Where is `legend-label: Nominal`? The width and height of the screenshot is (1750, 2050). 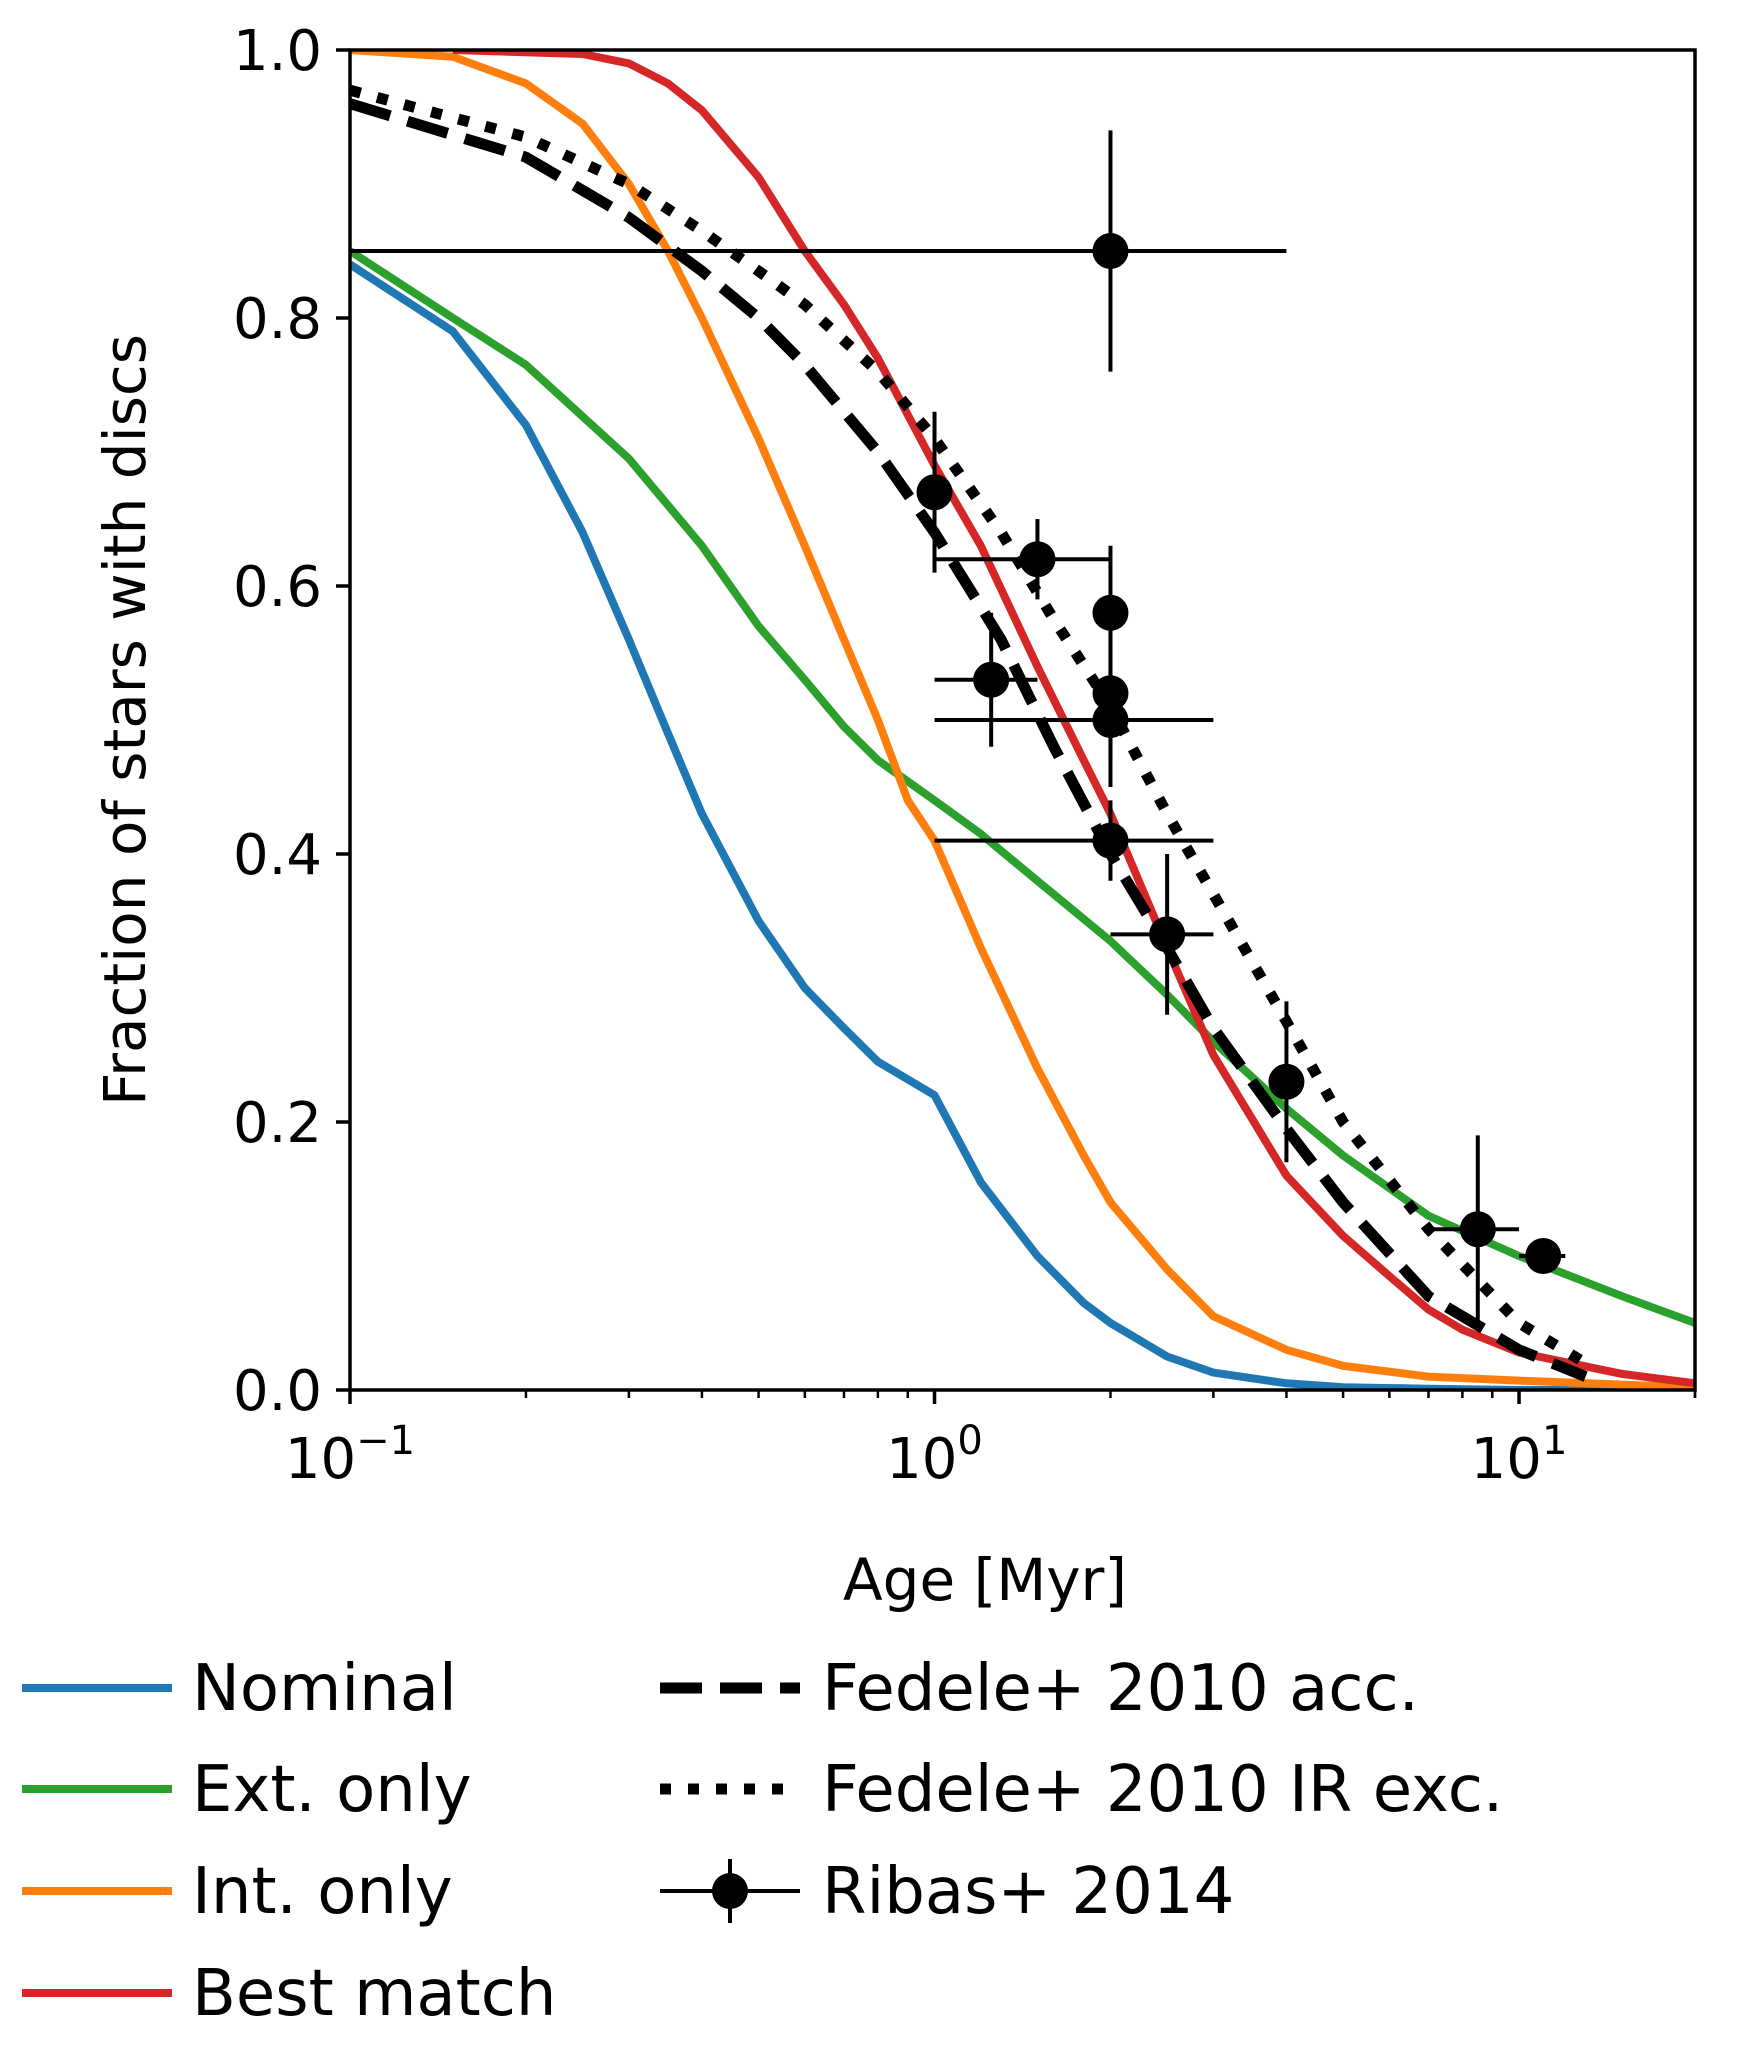 legend-label: Nominal is located at coordinates (324, 1689).